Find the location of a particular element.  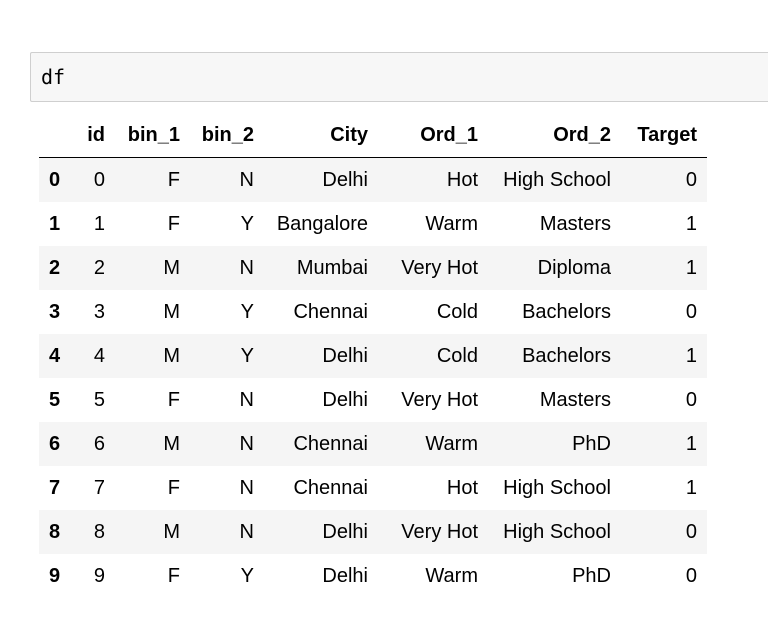

table-row: 4 4 M Y Delhi Cold Bachelors 1 is located at coordinates (373, 356).